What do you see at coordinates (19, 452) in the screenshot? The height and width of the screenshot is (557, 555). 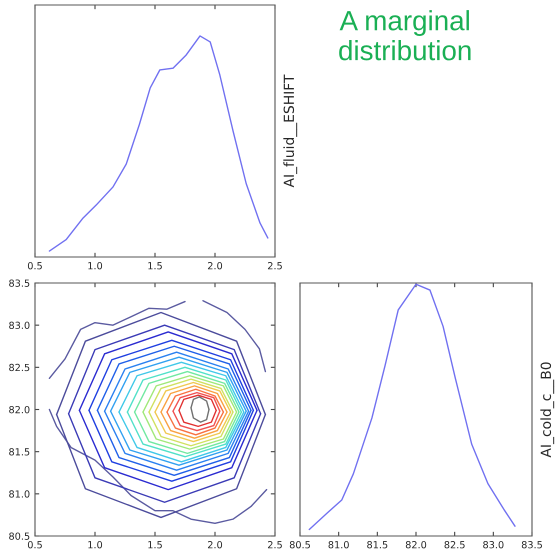 I see `y-tick-label: 81.5` at bounding box center [19, 452].